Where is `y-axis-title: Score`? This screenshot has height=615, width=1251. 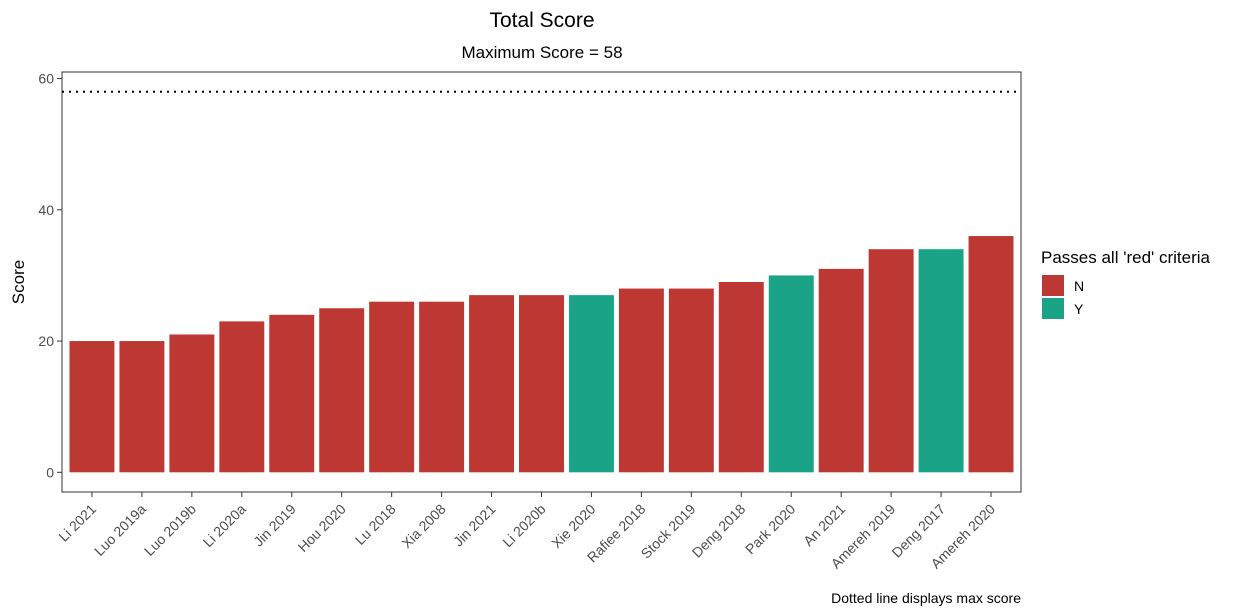 y-axis-title: Score is located at coordinates (18, 282).